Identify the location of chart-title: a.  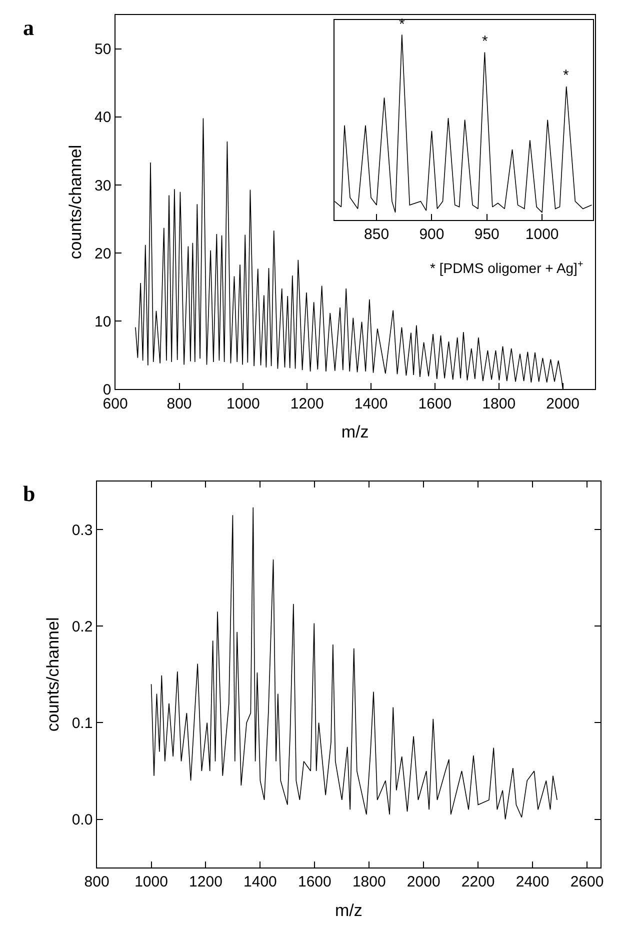
(28, 27).